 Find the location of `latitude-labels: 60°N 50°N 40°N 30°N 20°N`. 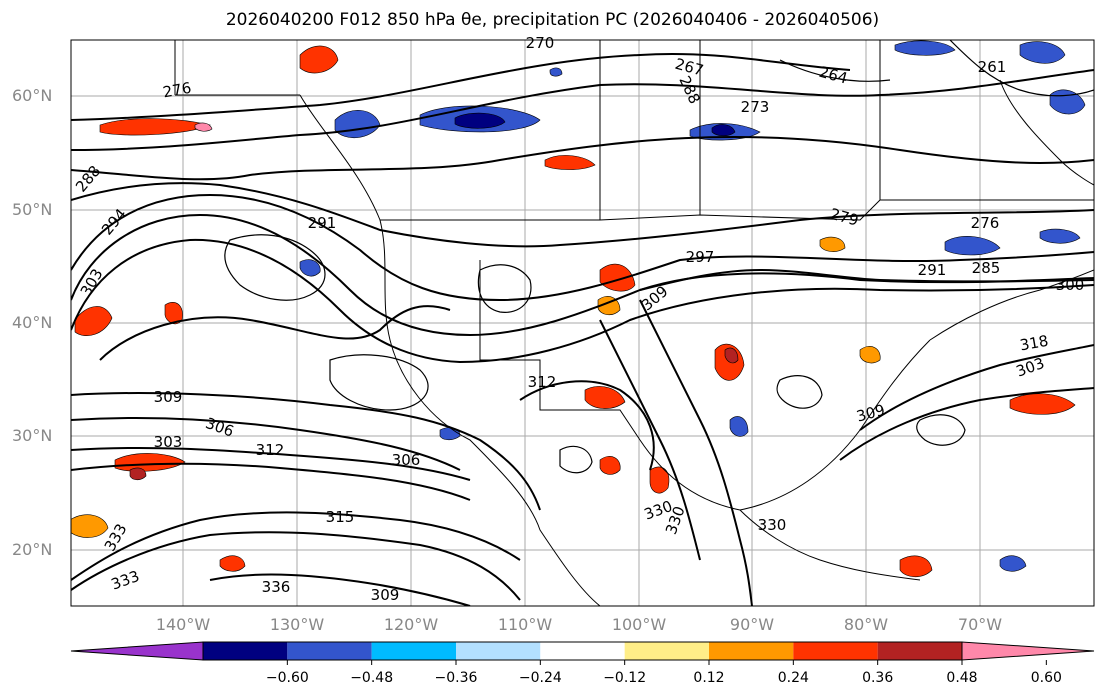

latitude-labels: 60°N 50°N 40°N 30°N 20°N is located at coordinates (32, 322).